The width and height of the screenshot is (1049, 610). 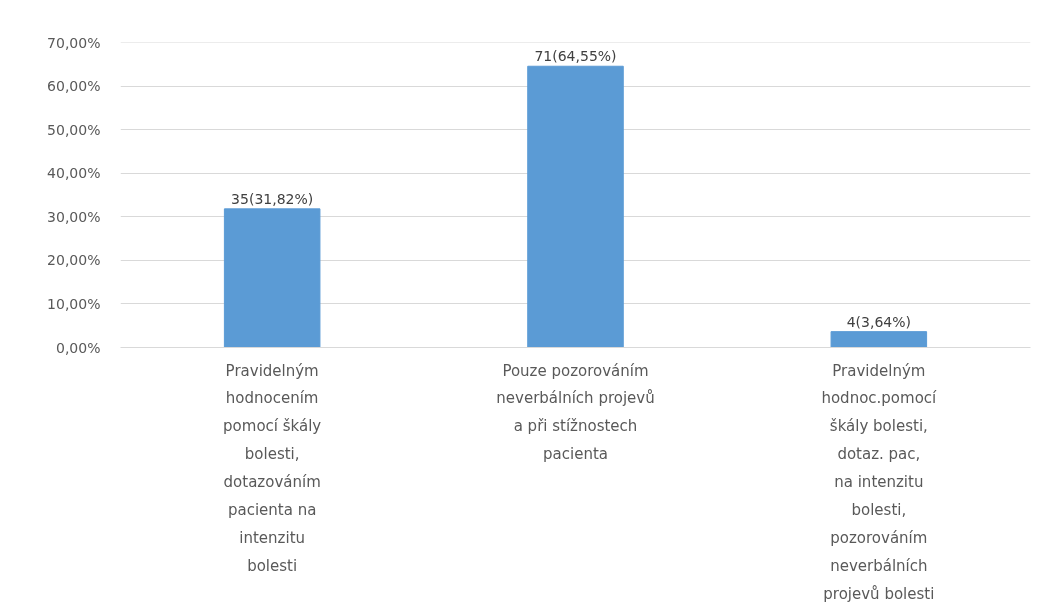 I want to click on category-label: Pravidelným hodnoc.pomocí škály bolesti, dotaz. pac, na intenzitu bolesti, pozorováním neverbálních projevů bolesti, so click(x=879, y=482).